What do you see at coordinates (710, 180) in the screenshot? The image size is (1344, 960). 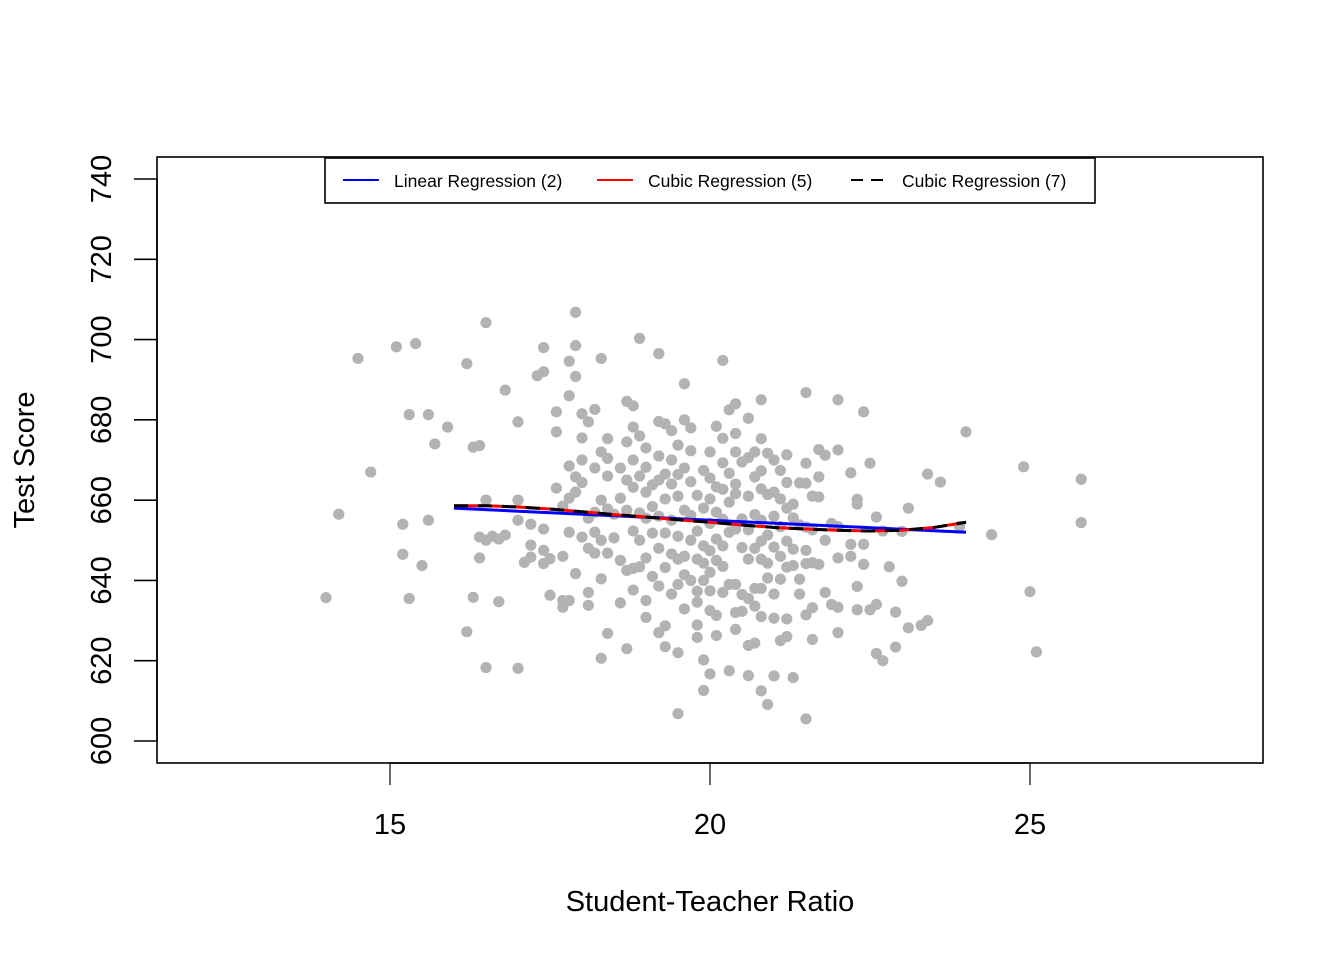 I see `legend-box` at bounding box center [710, 180].